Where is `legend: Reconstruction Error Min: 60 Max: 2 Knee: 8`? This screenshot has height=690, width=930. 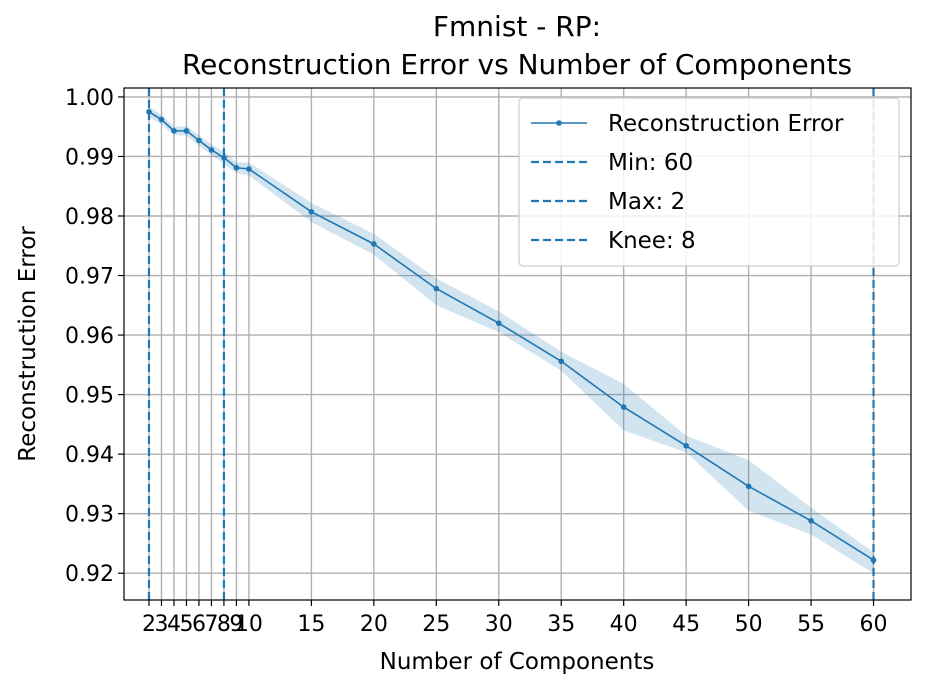 legend: Reconstruction Error Min: 60 Max: 2 Knee: 8 is located at coordinates (709, 182).